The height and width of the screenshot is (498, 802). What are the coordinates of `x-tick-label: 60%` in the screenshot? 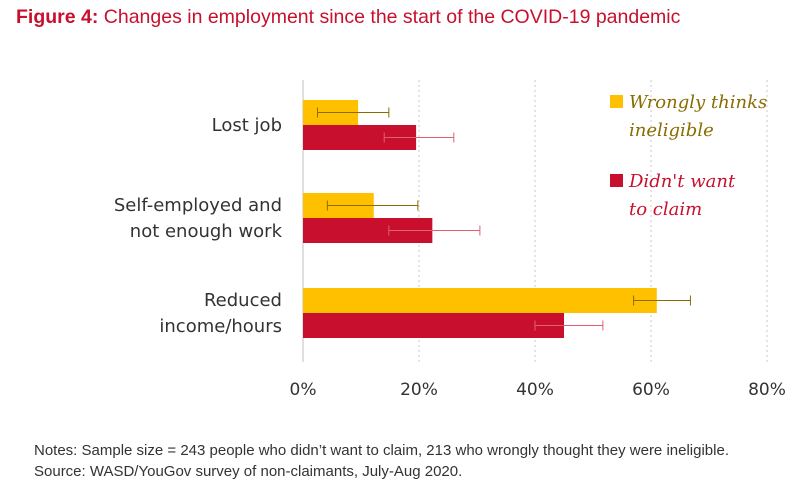 It's located at (651, 390).